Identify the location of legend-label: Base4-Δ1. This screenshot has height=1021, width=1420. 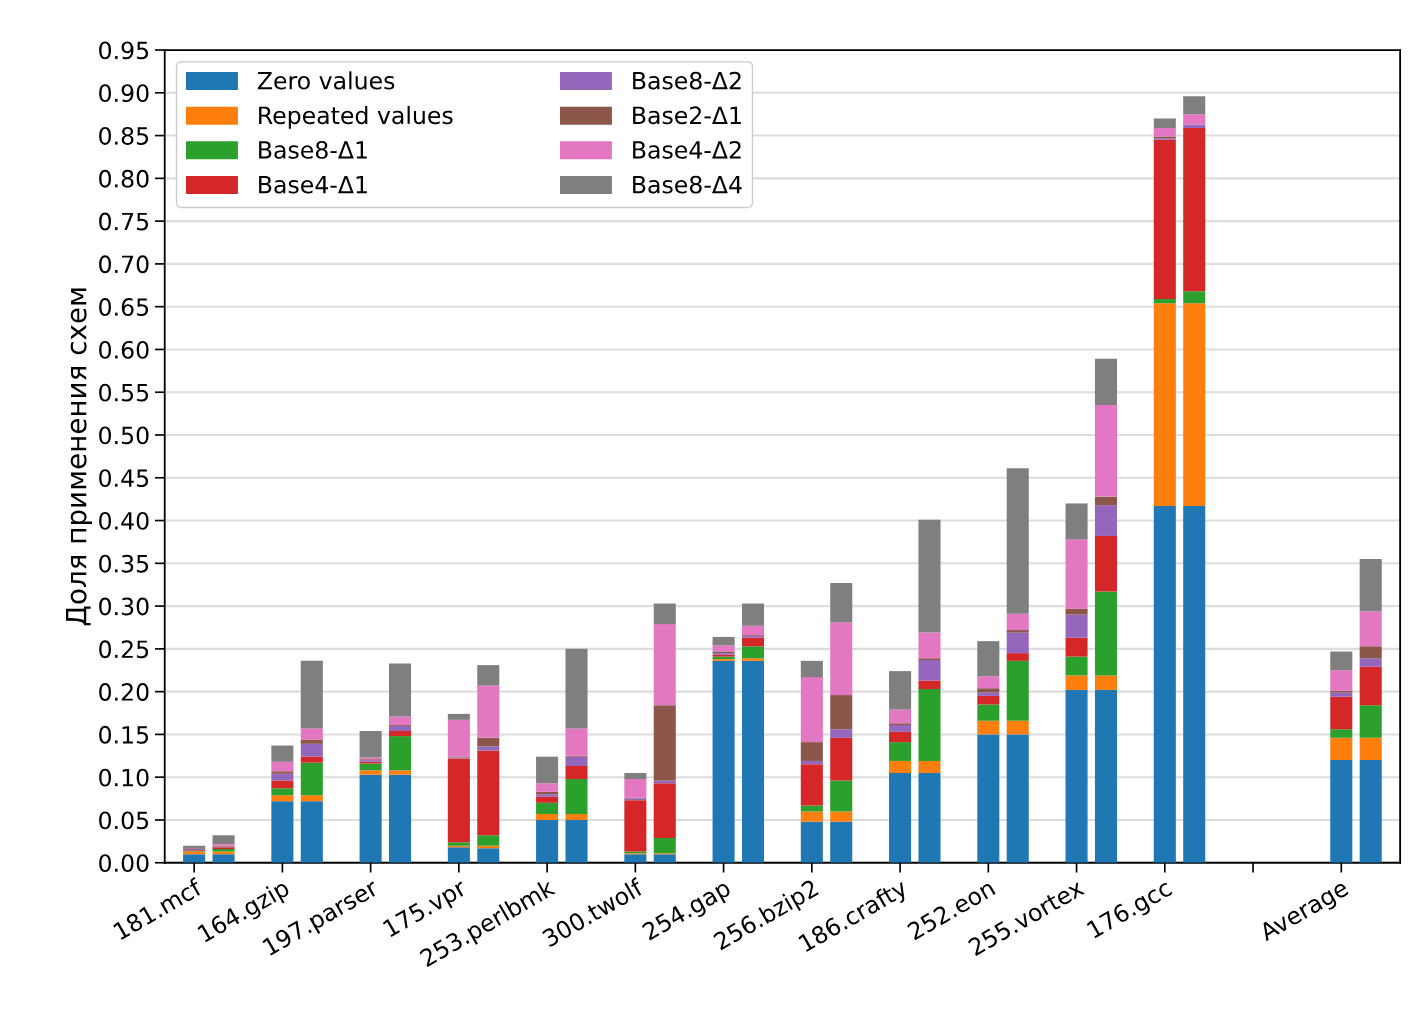
(313, 184).